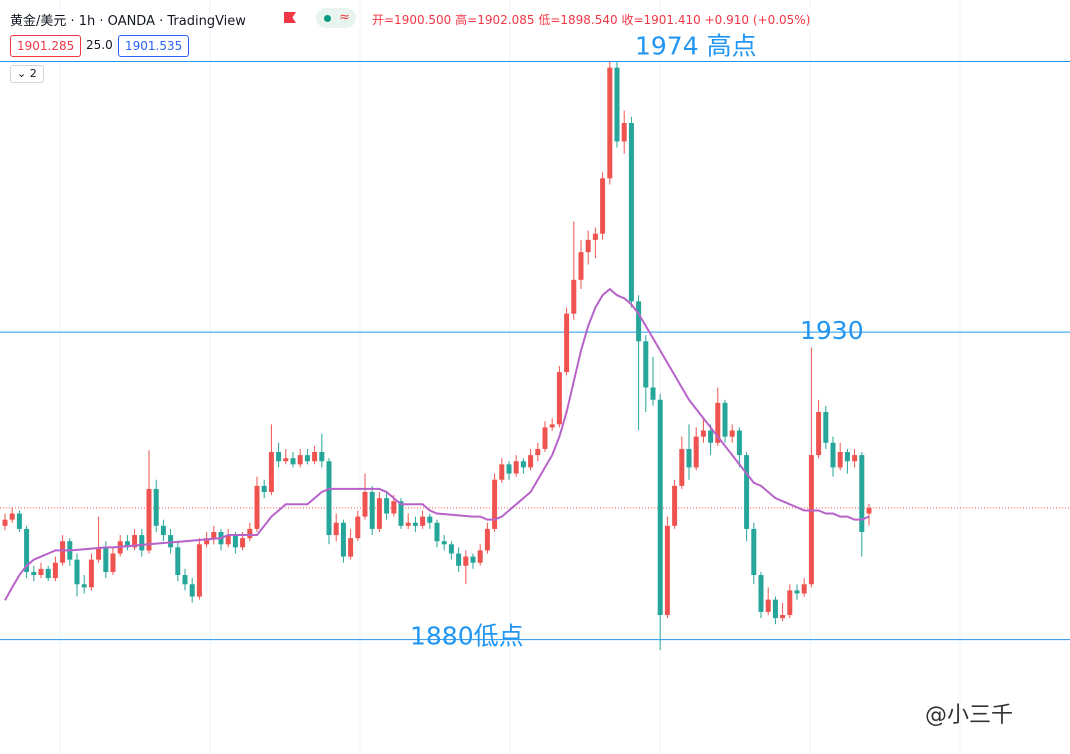  I want to click on indicator-count: 2, so click(33, 73).